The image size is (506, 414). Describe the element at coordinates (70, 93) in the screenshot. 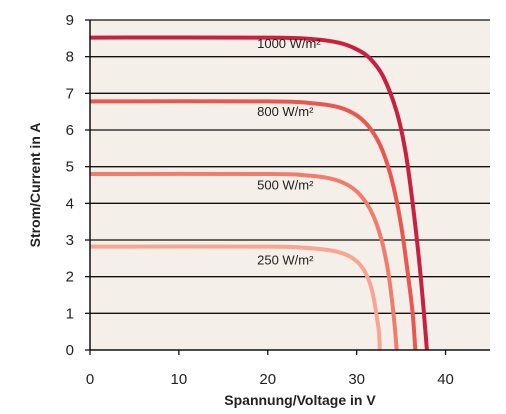

I see `y-tick-label-7: 7` at that location.